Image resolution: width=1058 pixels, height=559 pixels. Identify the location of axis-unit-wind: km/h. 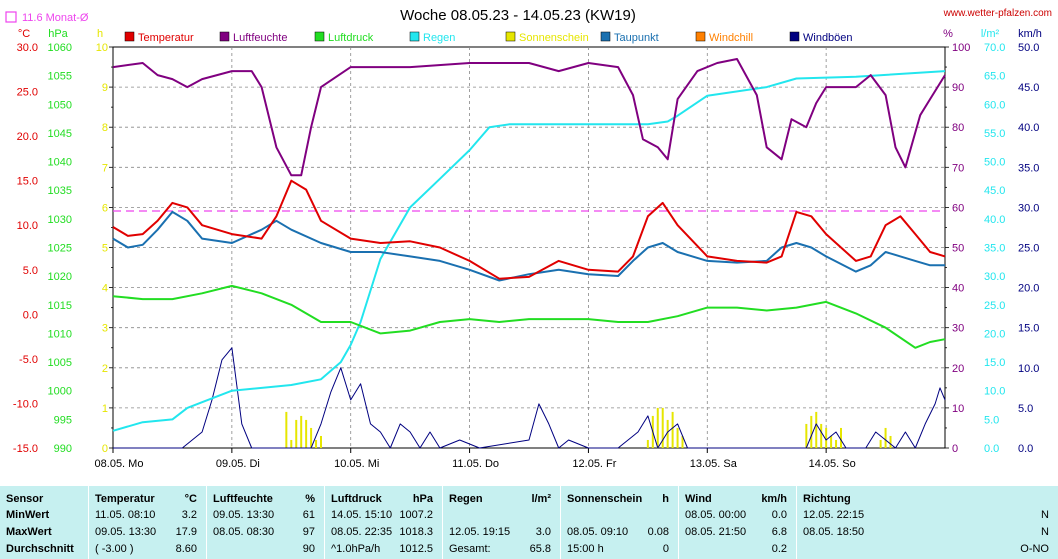
(1030, 34).